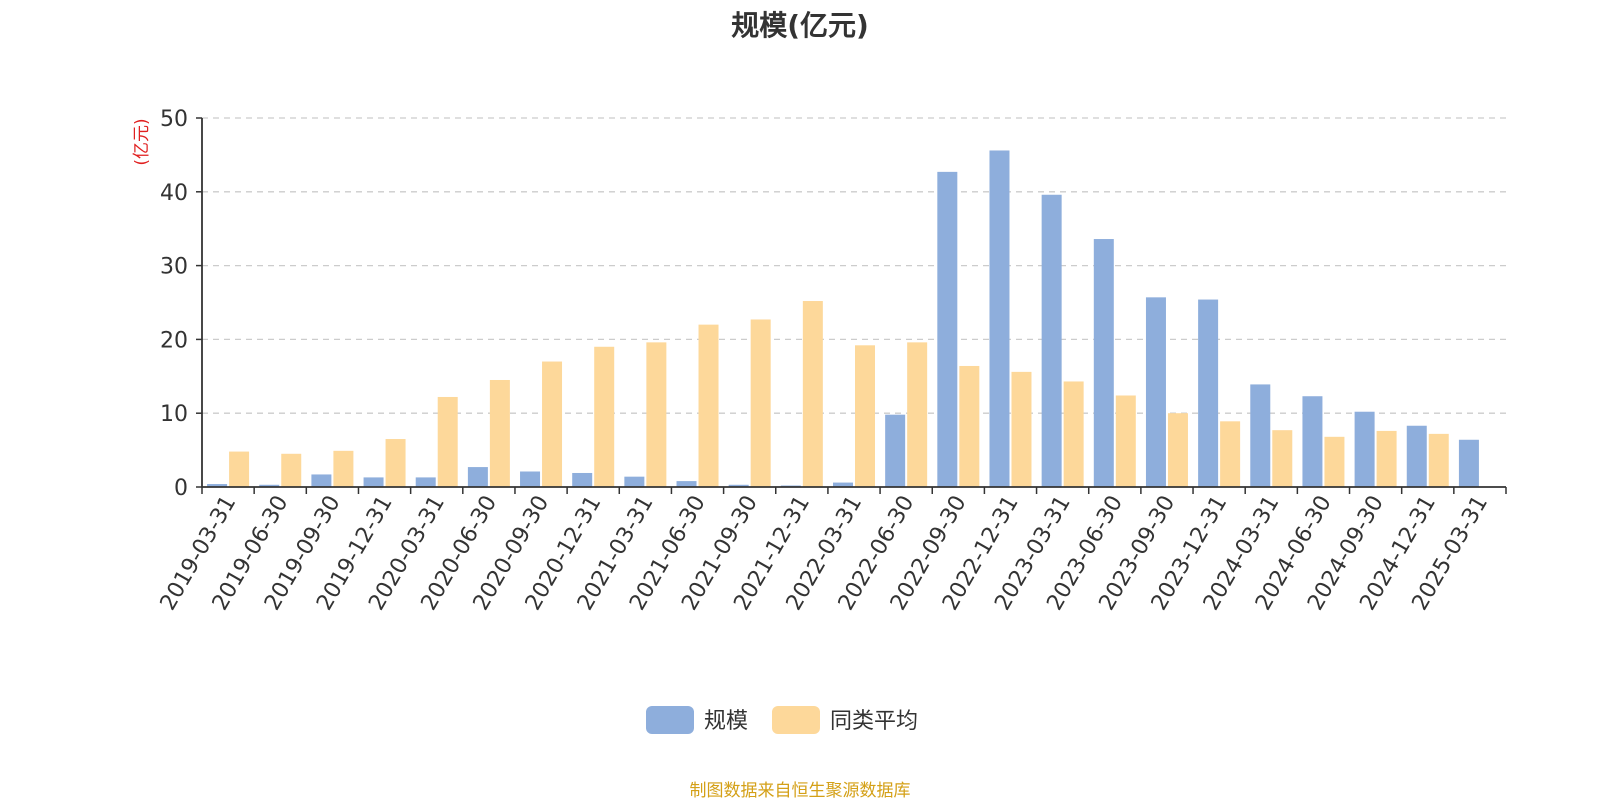 This screenshot has height=801, width=1600. Describe the element at coordinates (174, 193) in the screenshot. I see `y-tick-label: 40` at that location.